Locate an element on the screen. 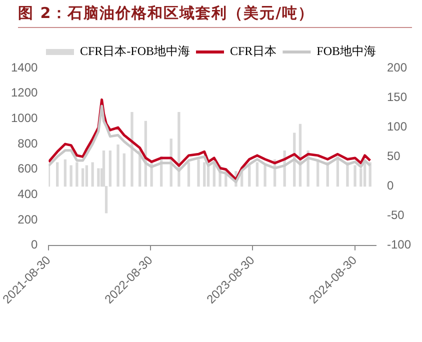 This screenshot has width=422, height=342. y-tick-label: 1000 is located at coordinates (24, 118).